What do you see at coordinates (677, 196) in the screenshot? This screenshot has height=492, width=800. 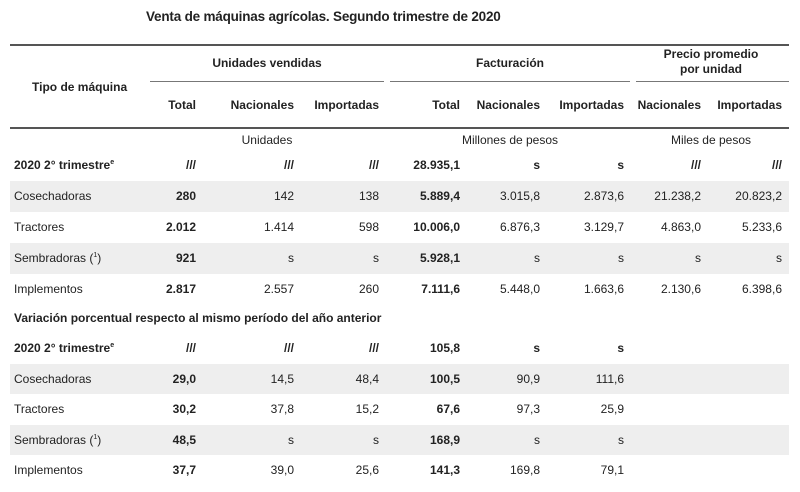 I see `table-cell: 21.238,2` at bounding box center [677, 196].